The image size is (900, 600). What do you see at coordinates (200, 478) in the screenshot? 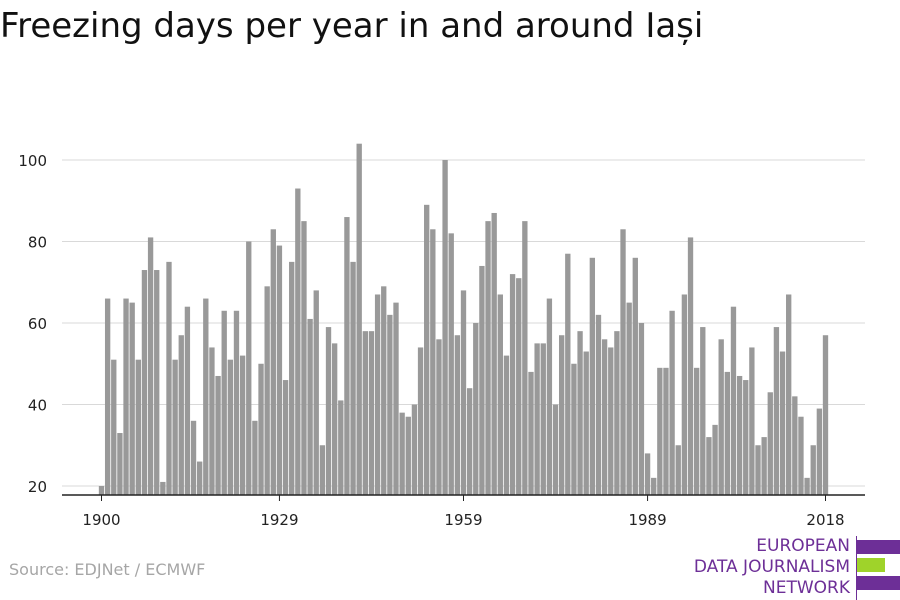
I see `bar-1916` at bounding box center [200, 478].